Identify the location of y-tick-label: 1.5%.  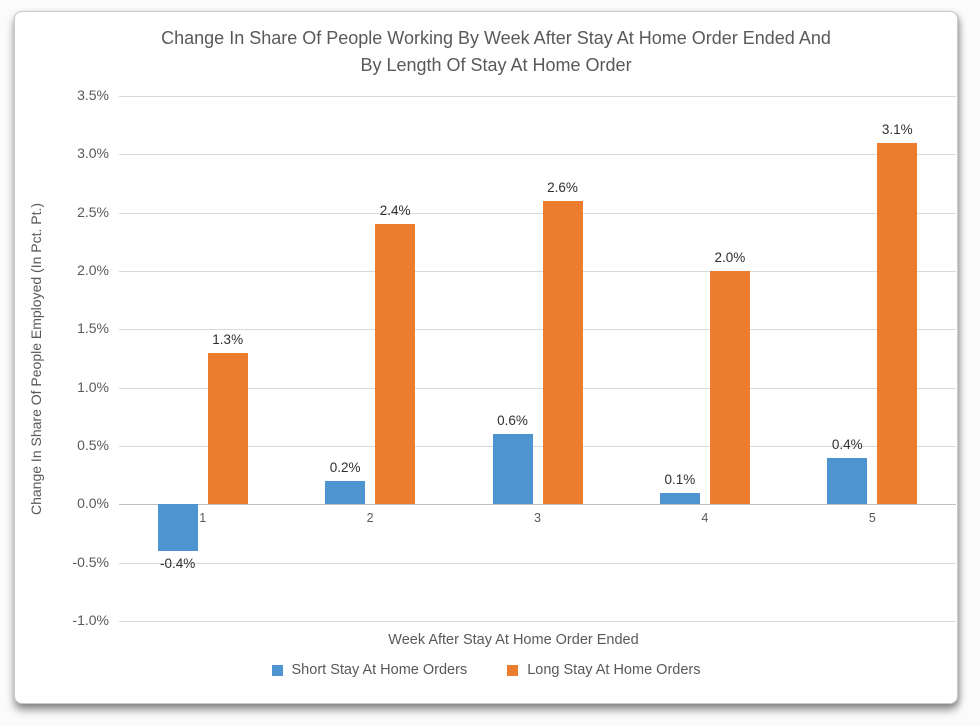
(93, 328).